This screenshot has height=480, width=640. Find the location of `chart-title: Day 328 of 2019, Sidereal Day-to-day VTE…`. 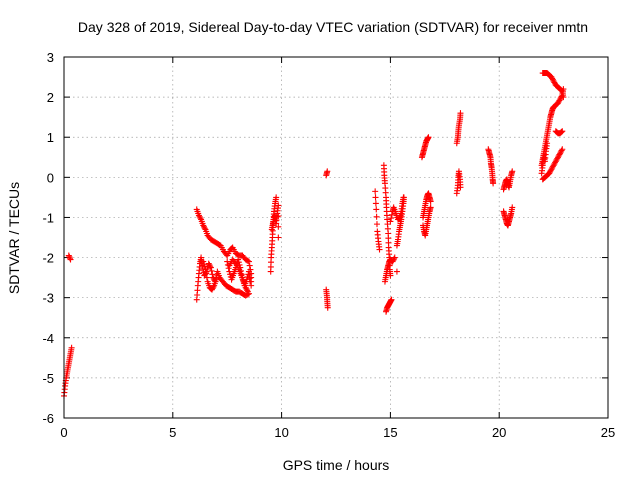

chart-title: Day 328 of 2019, Sidereal Day-to-day VTE… is located at coordinates (333, 27).